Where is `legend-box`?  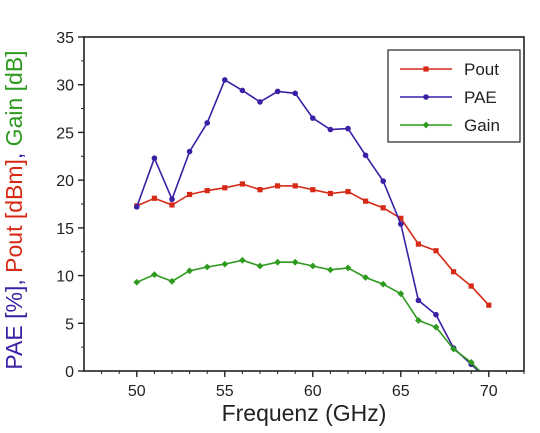
legend-box is located at coordinates (454, 96).